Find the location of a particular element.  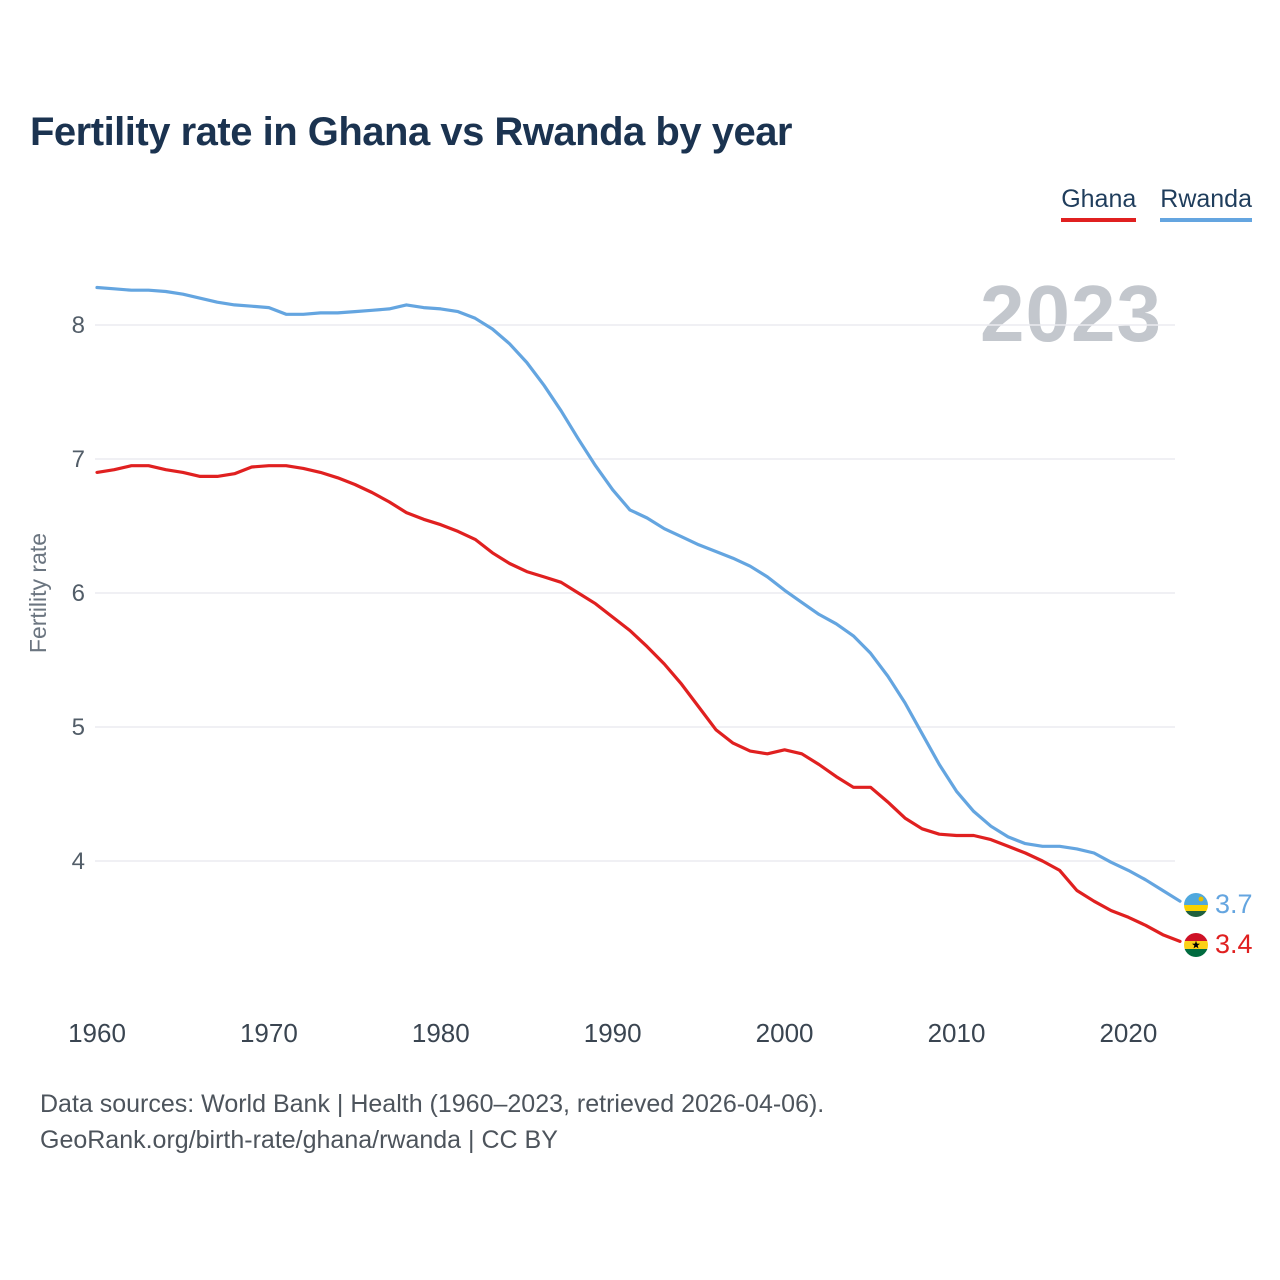

rwanda-flag-icon is located at coordinates (1196, 904).